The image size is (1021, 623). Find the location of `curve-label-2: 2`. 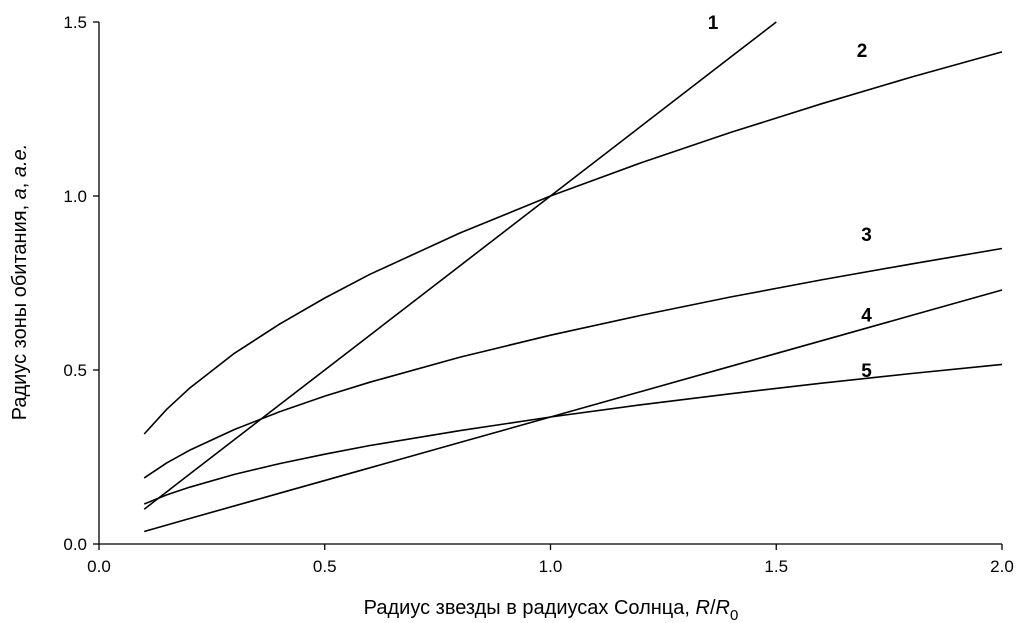

curve-label-2: 2 is located at coordinates (862, 51).